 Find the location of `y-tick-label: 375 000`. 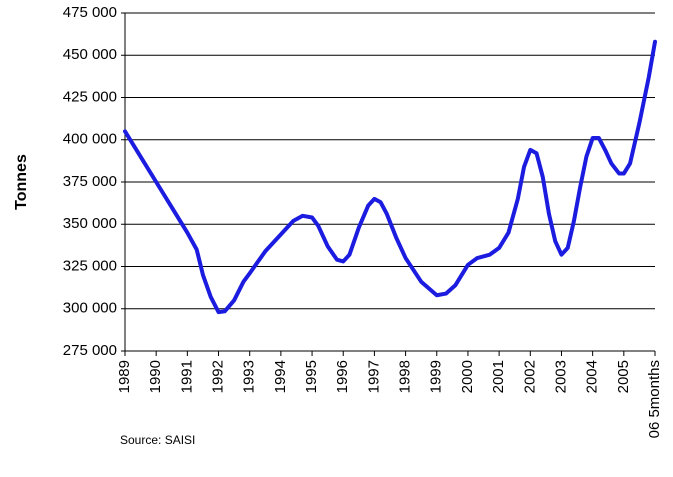

y-tick-label: 375 000 is located at coordinates (90, 181).